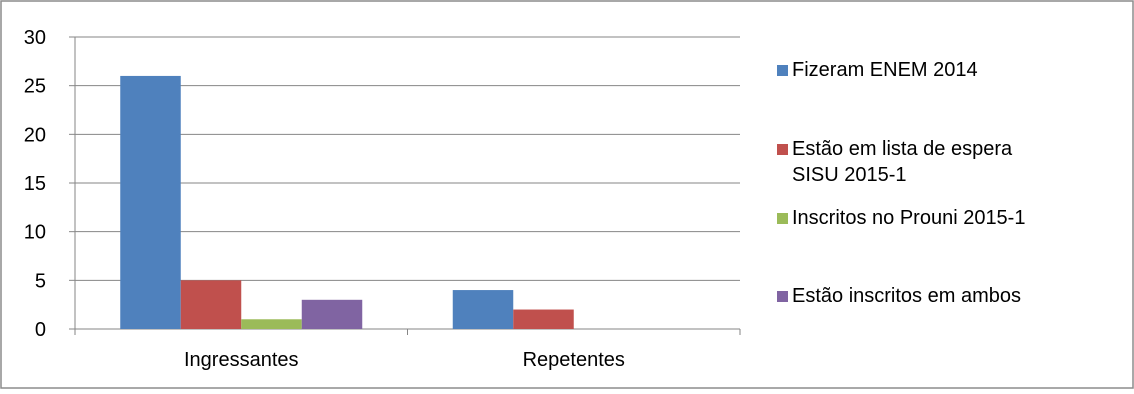 This screenshot has width=1134, height=394. Describe the element at coordinates (35, 184) in the screenshot. I see `y-tick-label: 15` at that location.